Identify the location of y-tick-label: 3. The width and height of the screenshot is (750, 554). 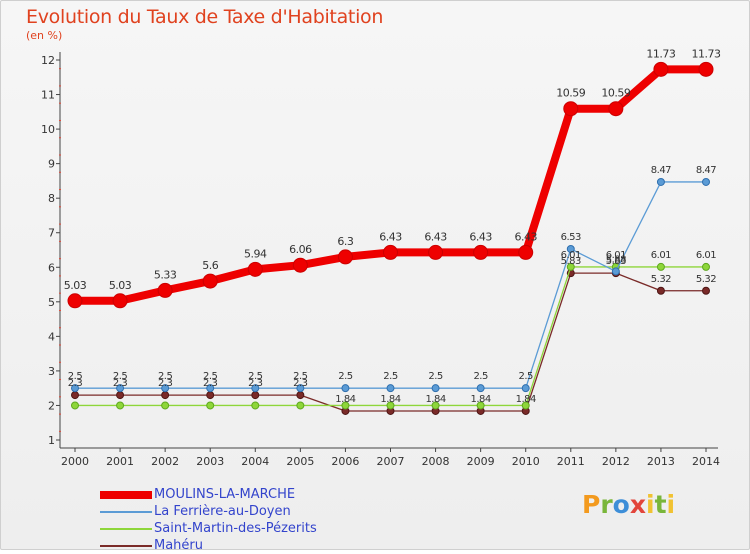
(51, 371).